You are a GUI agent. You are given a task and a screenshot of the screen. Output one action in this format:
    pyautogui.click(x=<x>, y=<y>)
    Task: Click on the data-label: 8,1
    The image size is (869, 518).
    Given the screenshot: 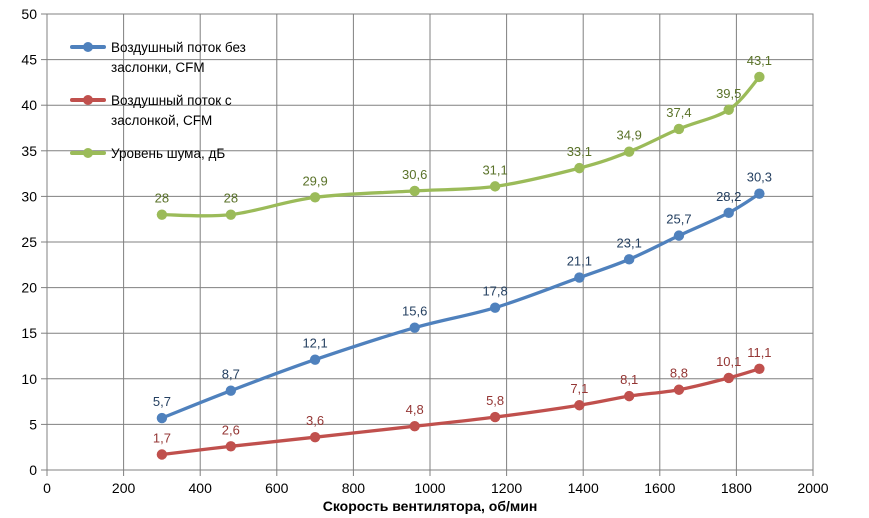 What is the action you would take?
    pyautogui.click(x=629, y=379)
    